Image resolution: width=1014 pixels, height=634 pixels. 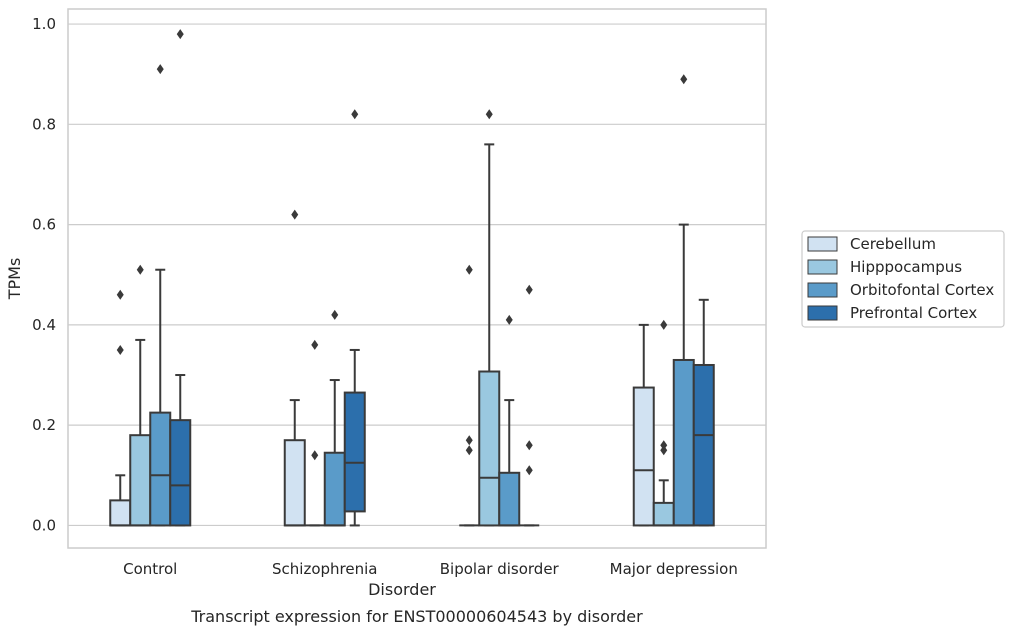 What do you see at coordinates (44, 525) in the screenshot?
I see `y-tick-label: 0.0` at bounding box center [44, 525].